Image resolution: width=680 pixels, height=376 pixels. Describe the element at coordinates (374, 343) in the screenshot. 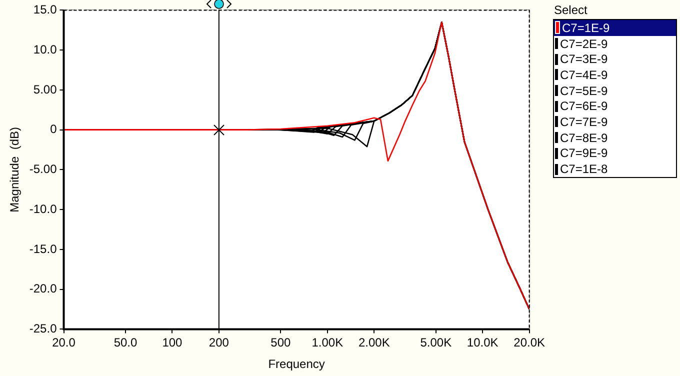

I see `x-tick-label: 2.00K` at that location.